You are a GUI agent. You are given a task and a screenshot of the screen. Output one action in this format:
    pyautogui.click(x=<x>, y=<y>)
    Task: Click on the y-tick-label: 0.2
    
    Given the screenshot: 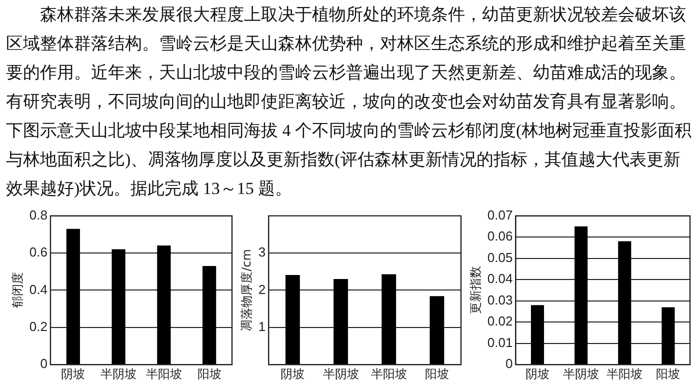 What is the action you would take?
    pyautogui.click(x=38, y=326)
    